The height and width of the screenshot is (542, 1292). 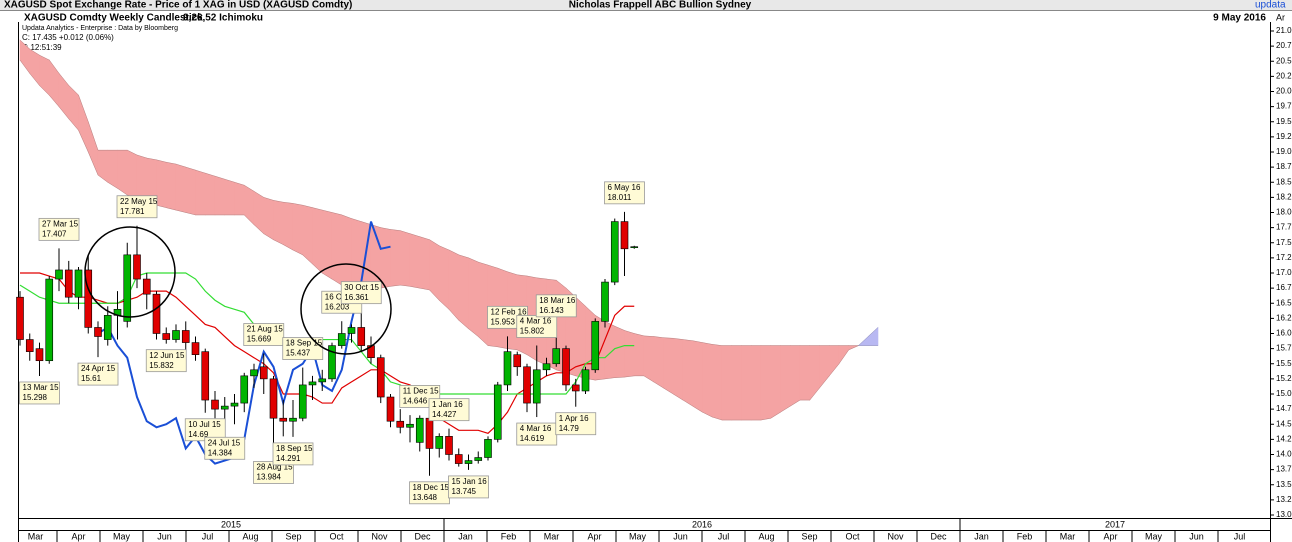 What do you see at coordinates (1284, 423) in the screenshot?
I see `y-tick-label: 14.50` at bounding box center [1284, 423].